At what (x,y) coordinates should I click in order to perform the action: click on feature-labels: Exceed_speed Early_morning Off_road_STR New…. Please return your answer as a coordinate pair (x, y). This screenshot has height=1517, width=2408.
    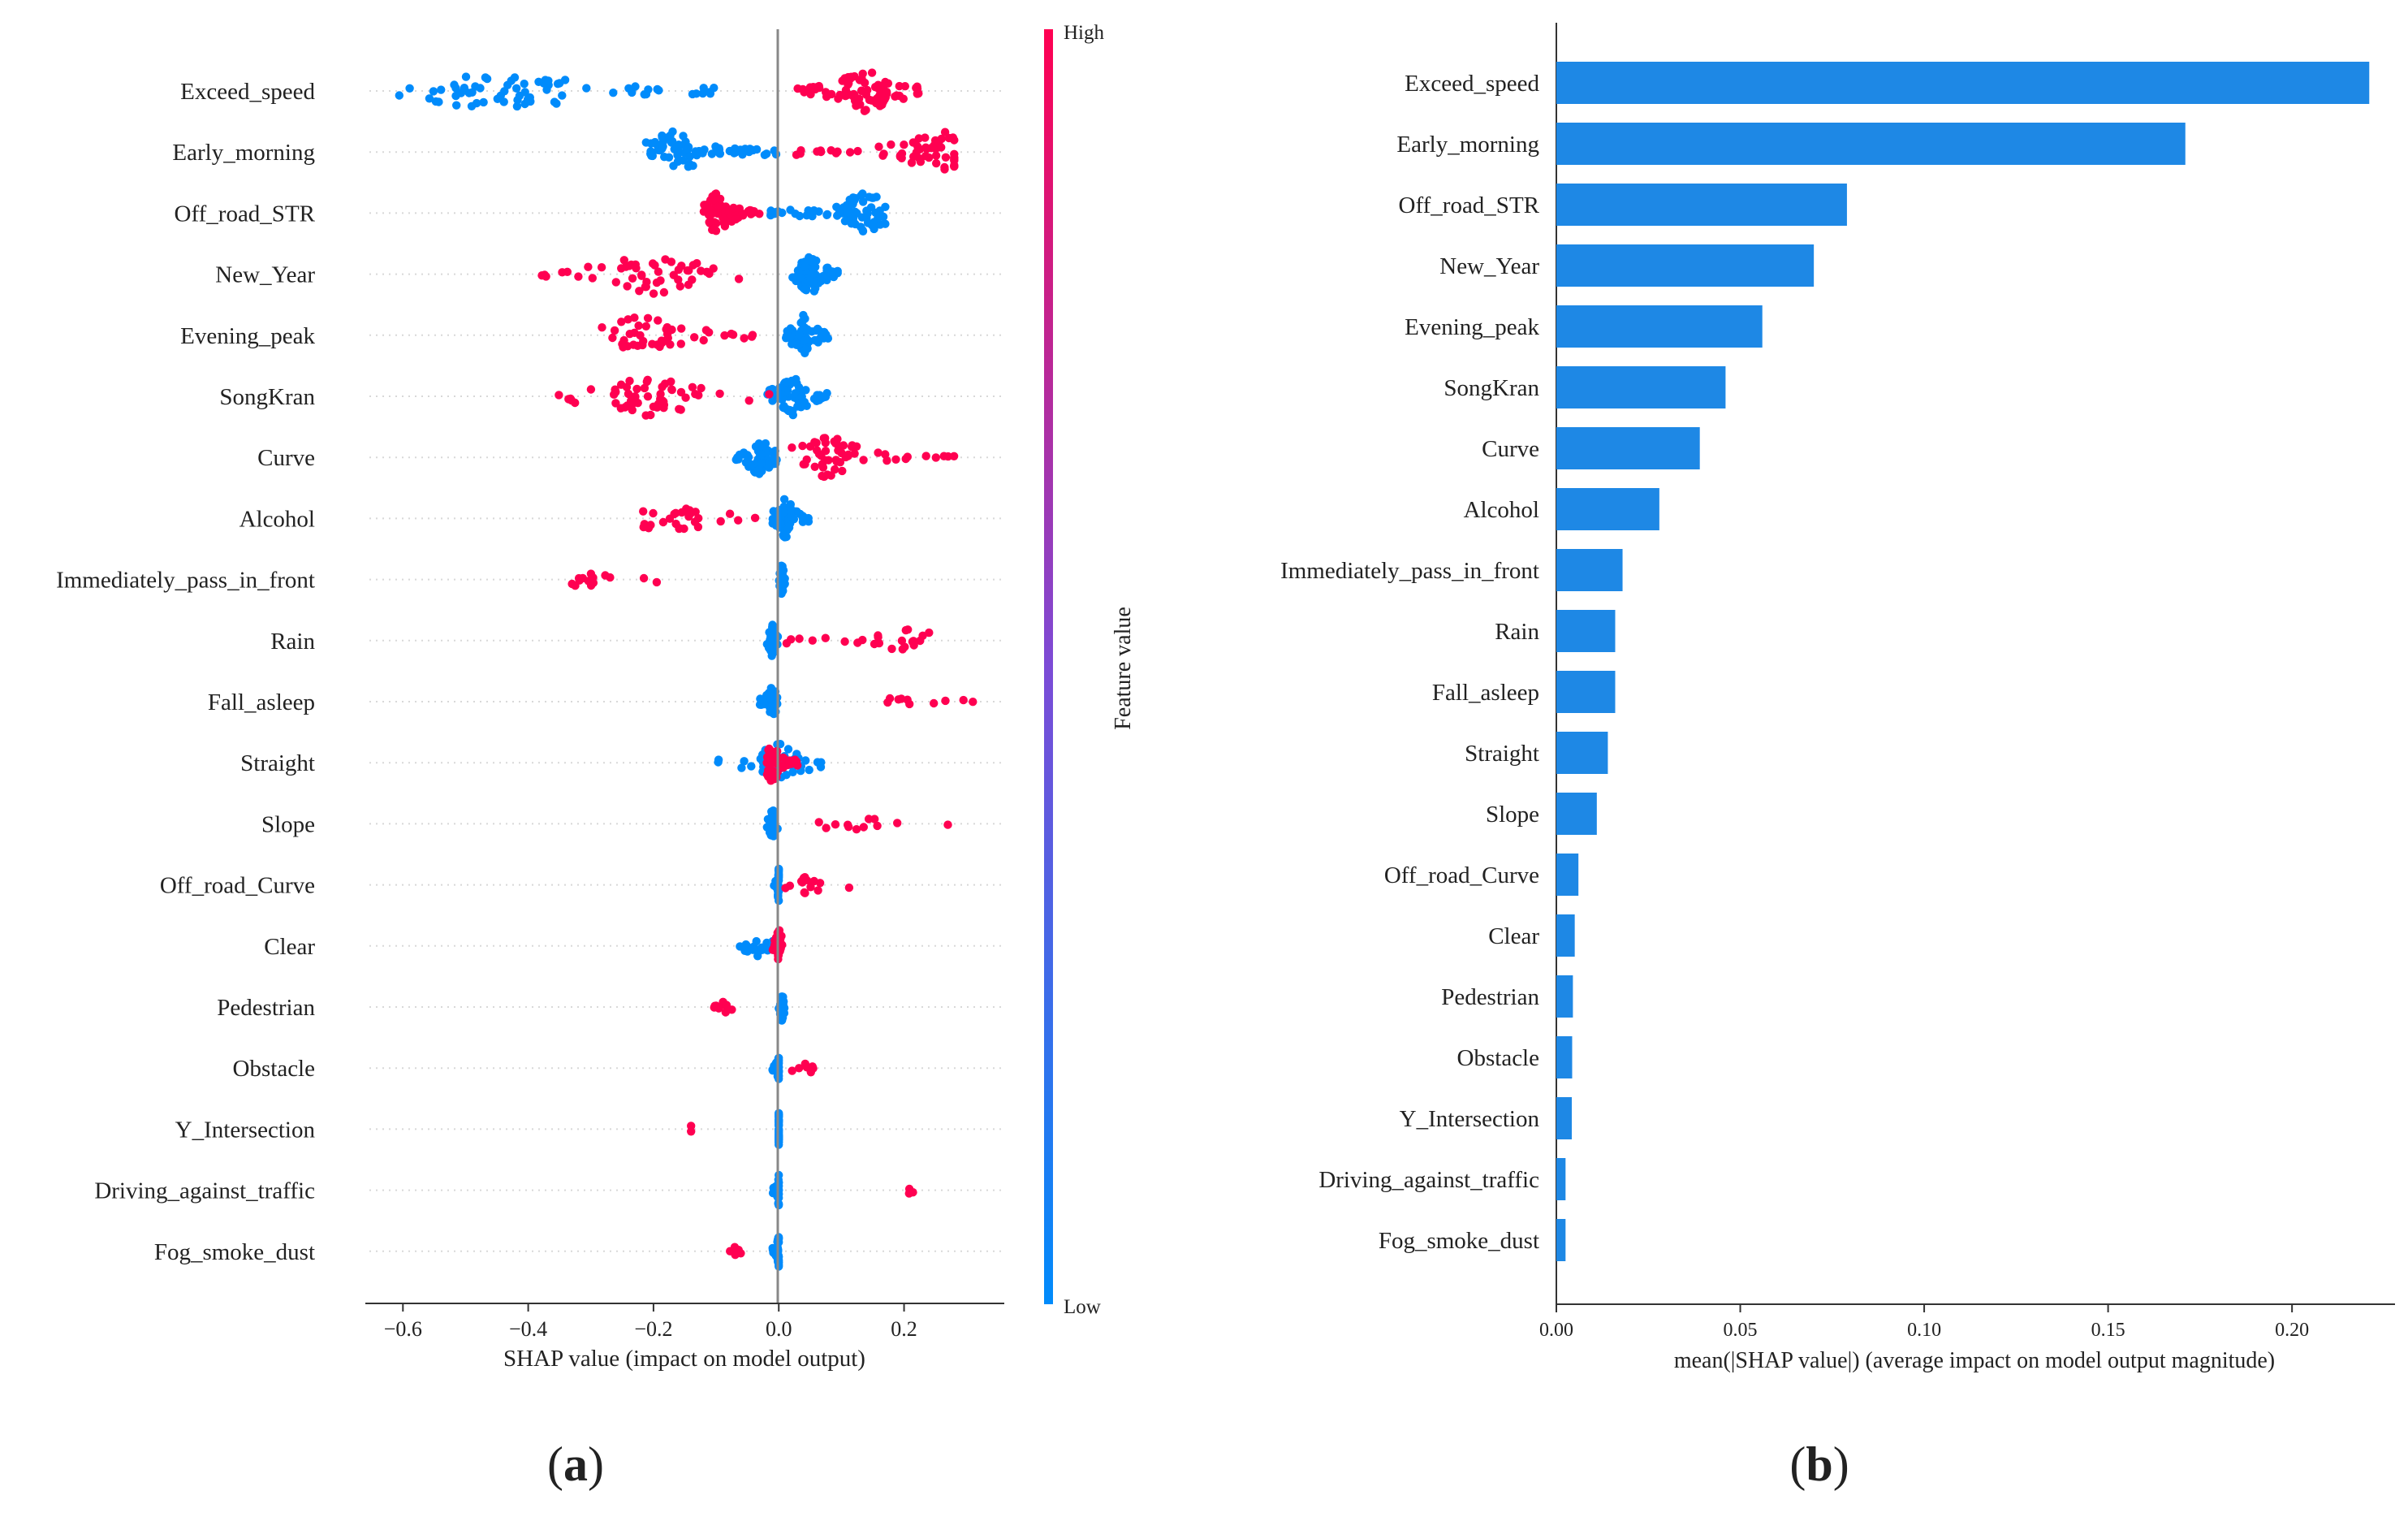
    Looking at the image, I should click on (186, 672).